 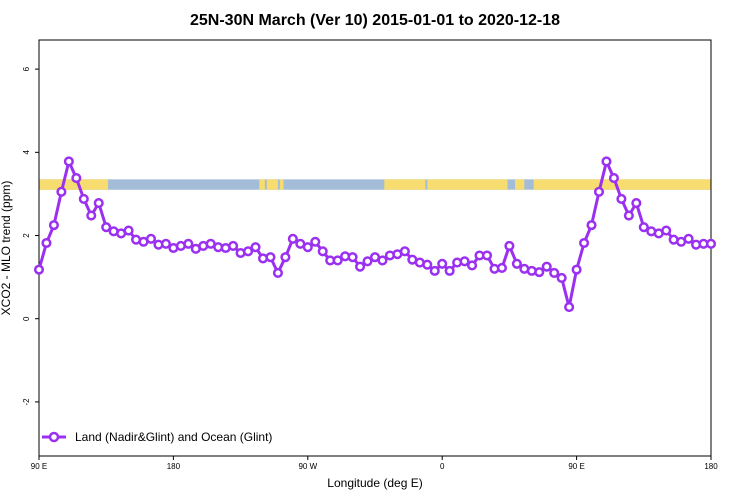 What do you see at coordinates (26, 68) in the screenshot?
I see `y-tick-label: 6` at bounding box center [26, 68].